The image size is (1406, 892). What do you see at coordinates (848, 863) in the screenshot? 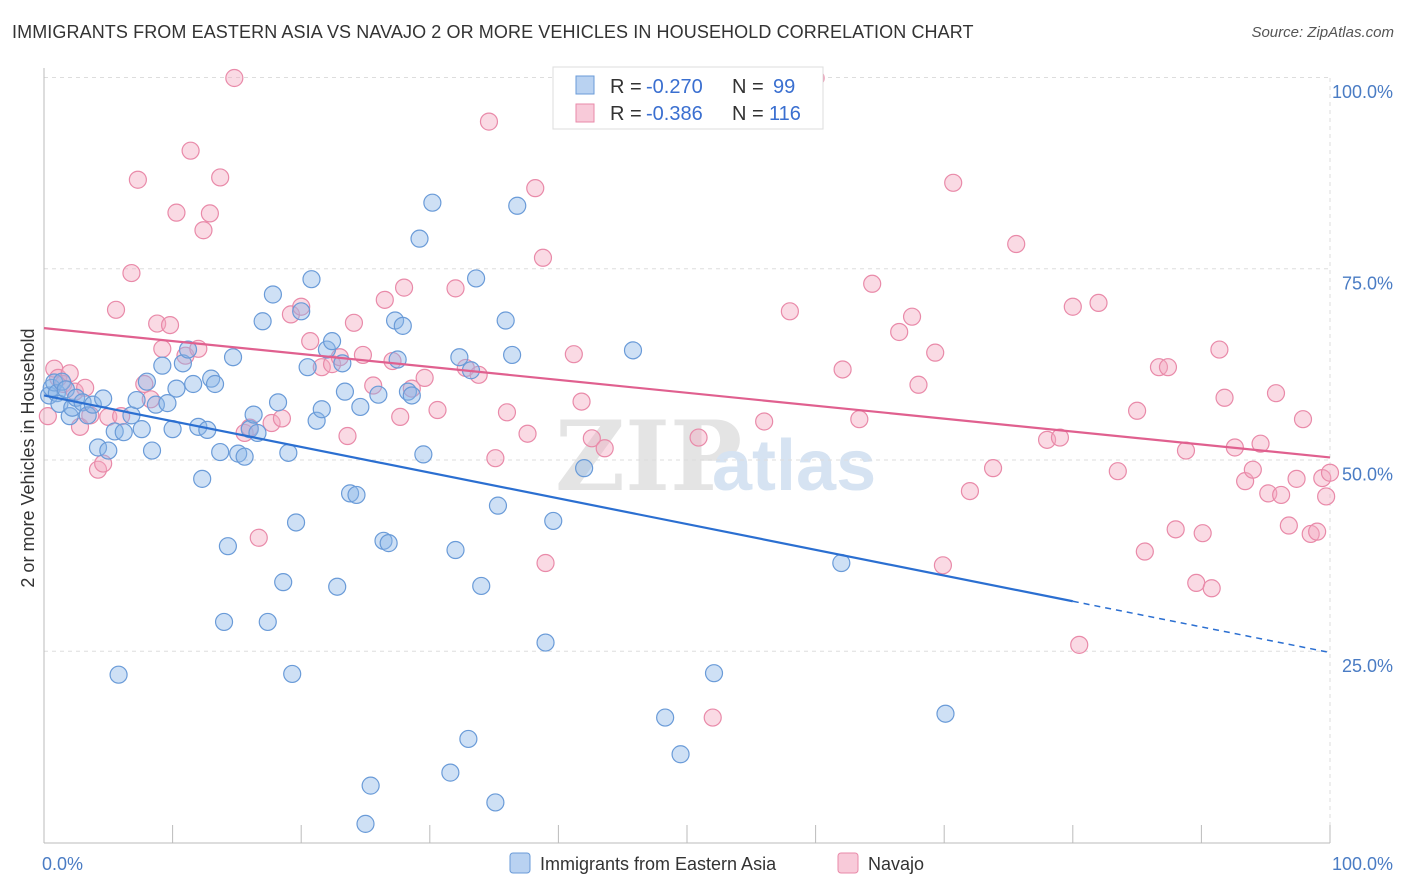
I see `series-legend-swatch-pink` at bounding box center [848, 863].